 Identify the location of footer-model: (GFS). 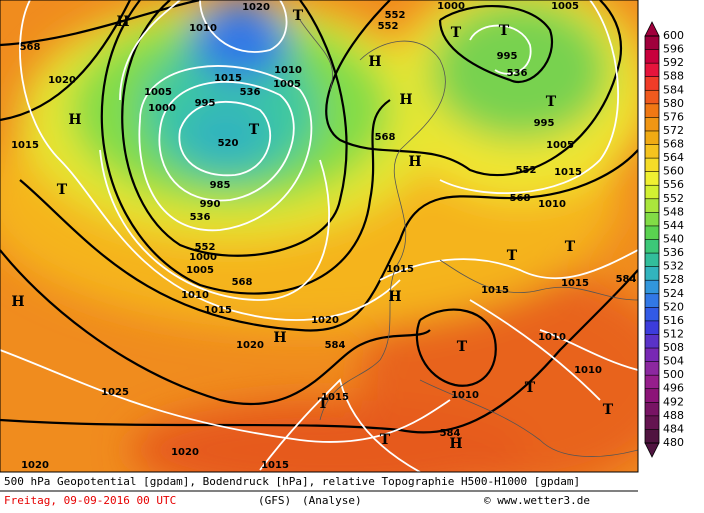
(274, 500).